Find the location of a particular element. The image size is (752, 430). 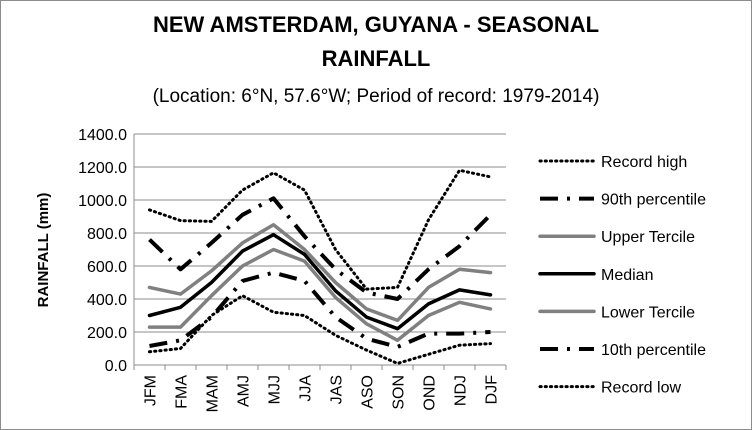

y-tick-label: 200.0 is located at coordinates (107, 333).